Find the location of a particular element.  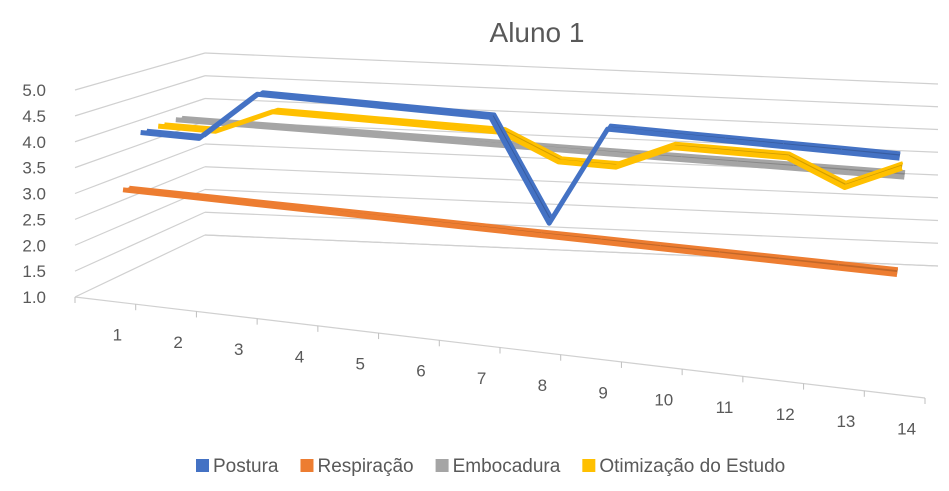

x-tick-label: 11 is located at coordinates (725, 407).